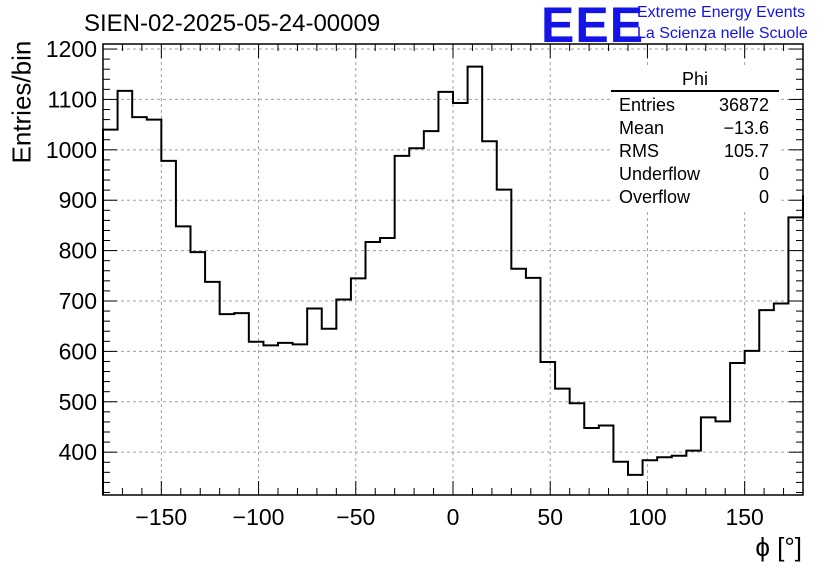 The height and width of the screenshot is (572, 836). Describe the element at coordinates (232, 23) in the screenshot. I see `chart-title: SIEN-02-2025-05-24-00009` at that location.